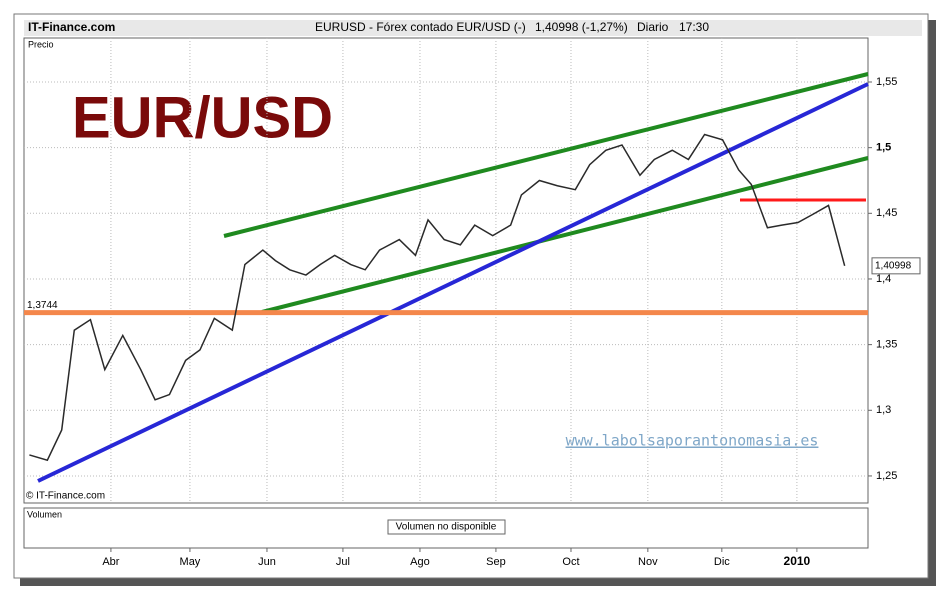 This screenshot has width=940, height=595. I want to click on x-tick-label: Oct, so click(570, 562).